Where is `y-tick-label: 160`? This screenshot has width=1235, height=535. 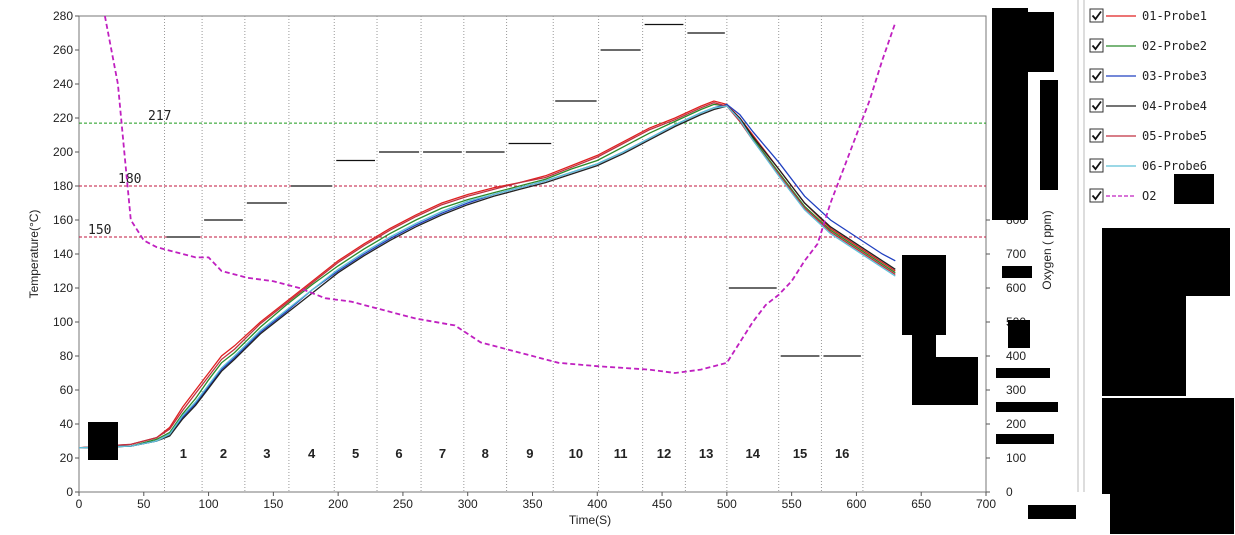 y-tick-label: 160 is located at coordinates (63, 220).